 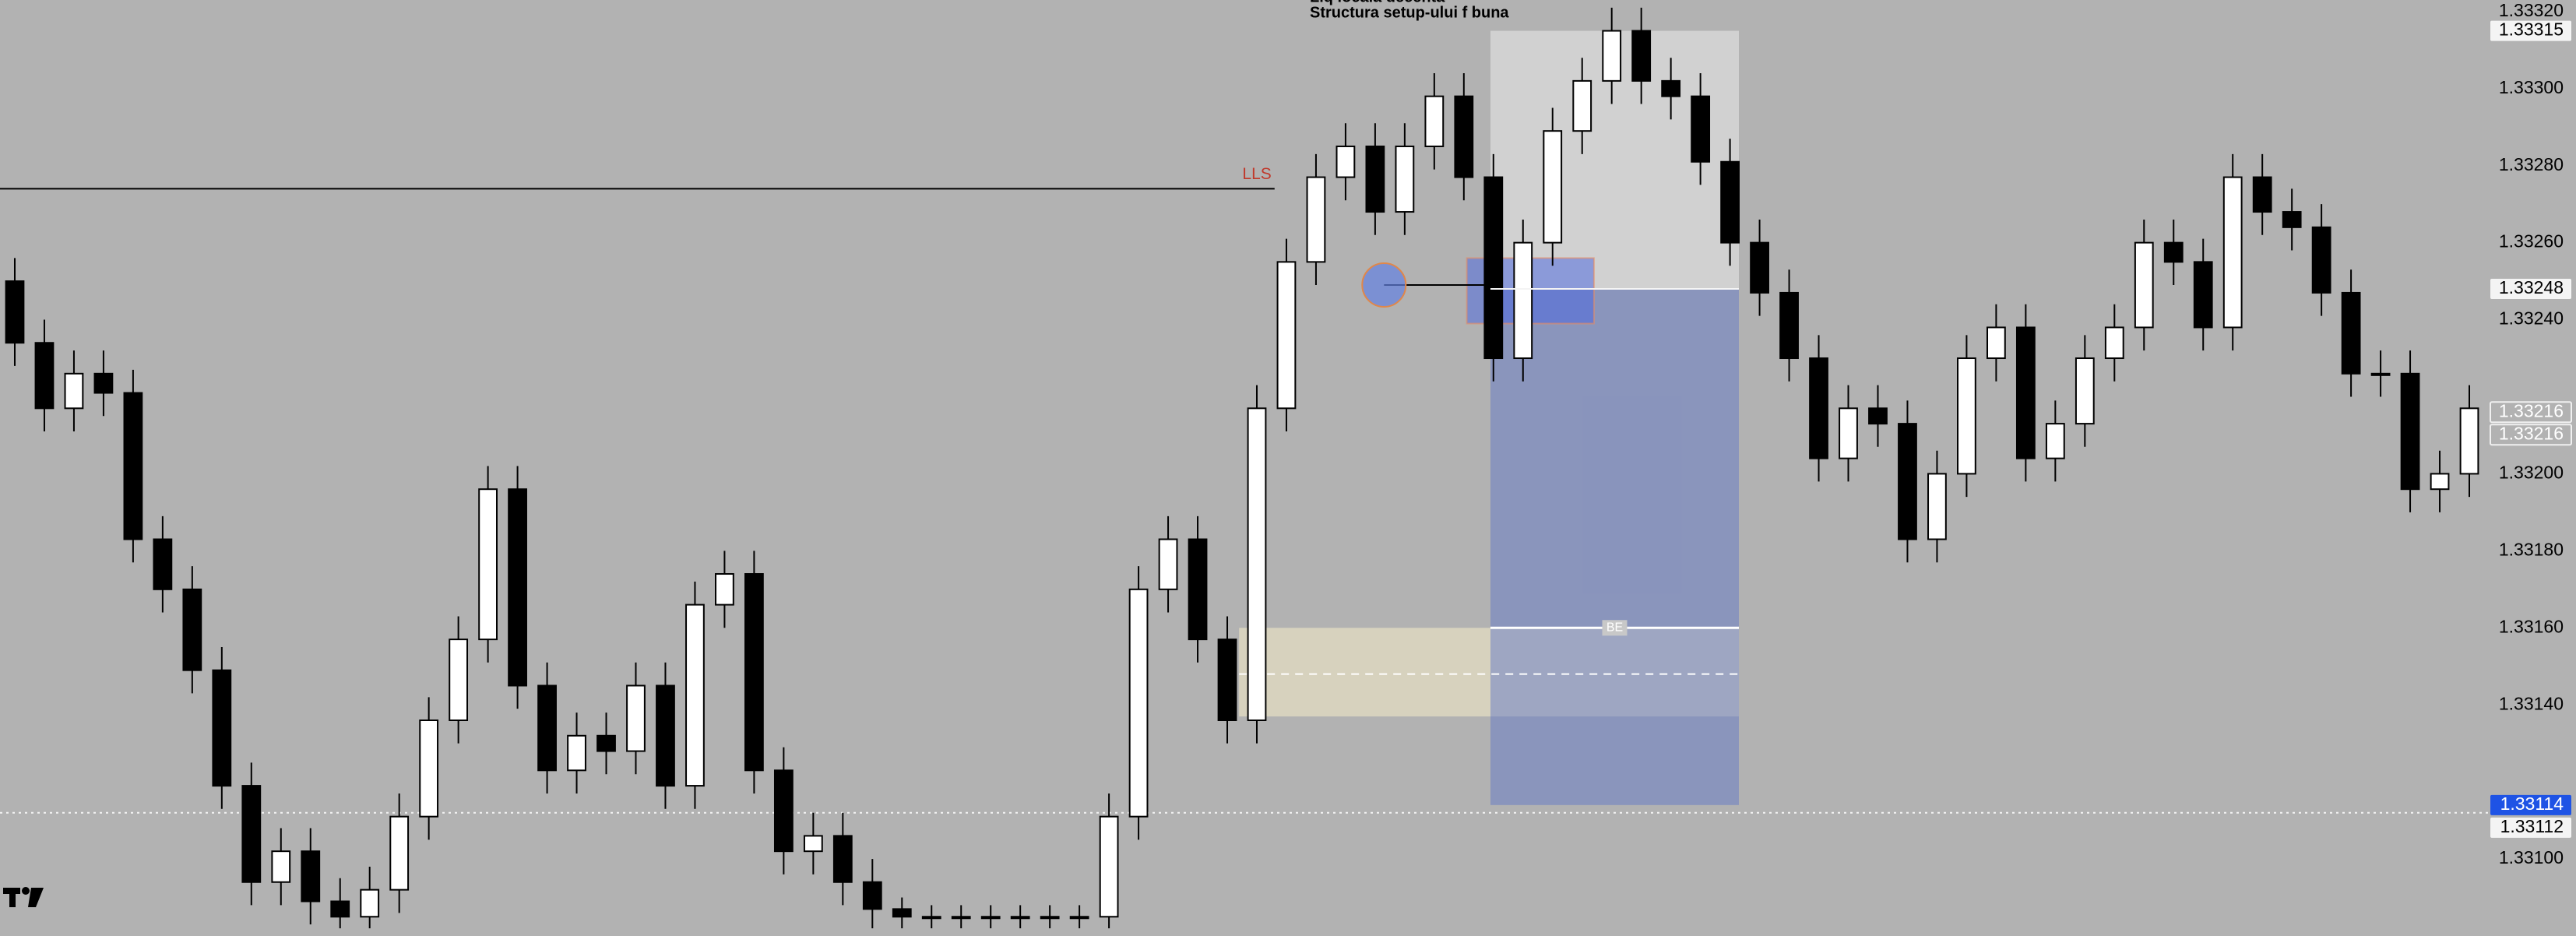 What do you see at coordinates (23, 897) in the screenshot?
I see `tv-logo` at bounding box center [23, 897].